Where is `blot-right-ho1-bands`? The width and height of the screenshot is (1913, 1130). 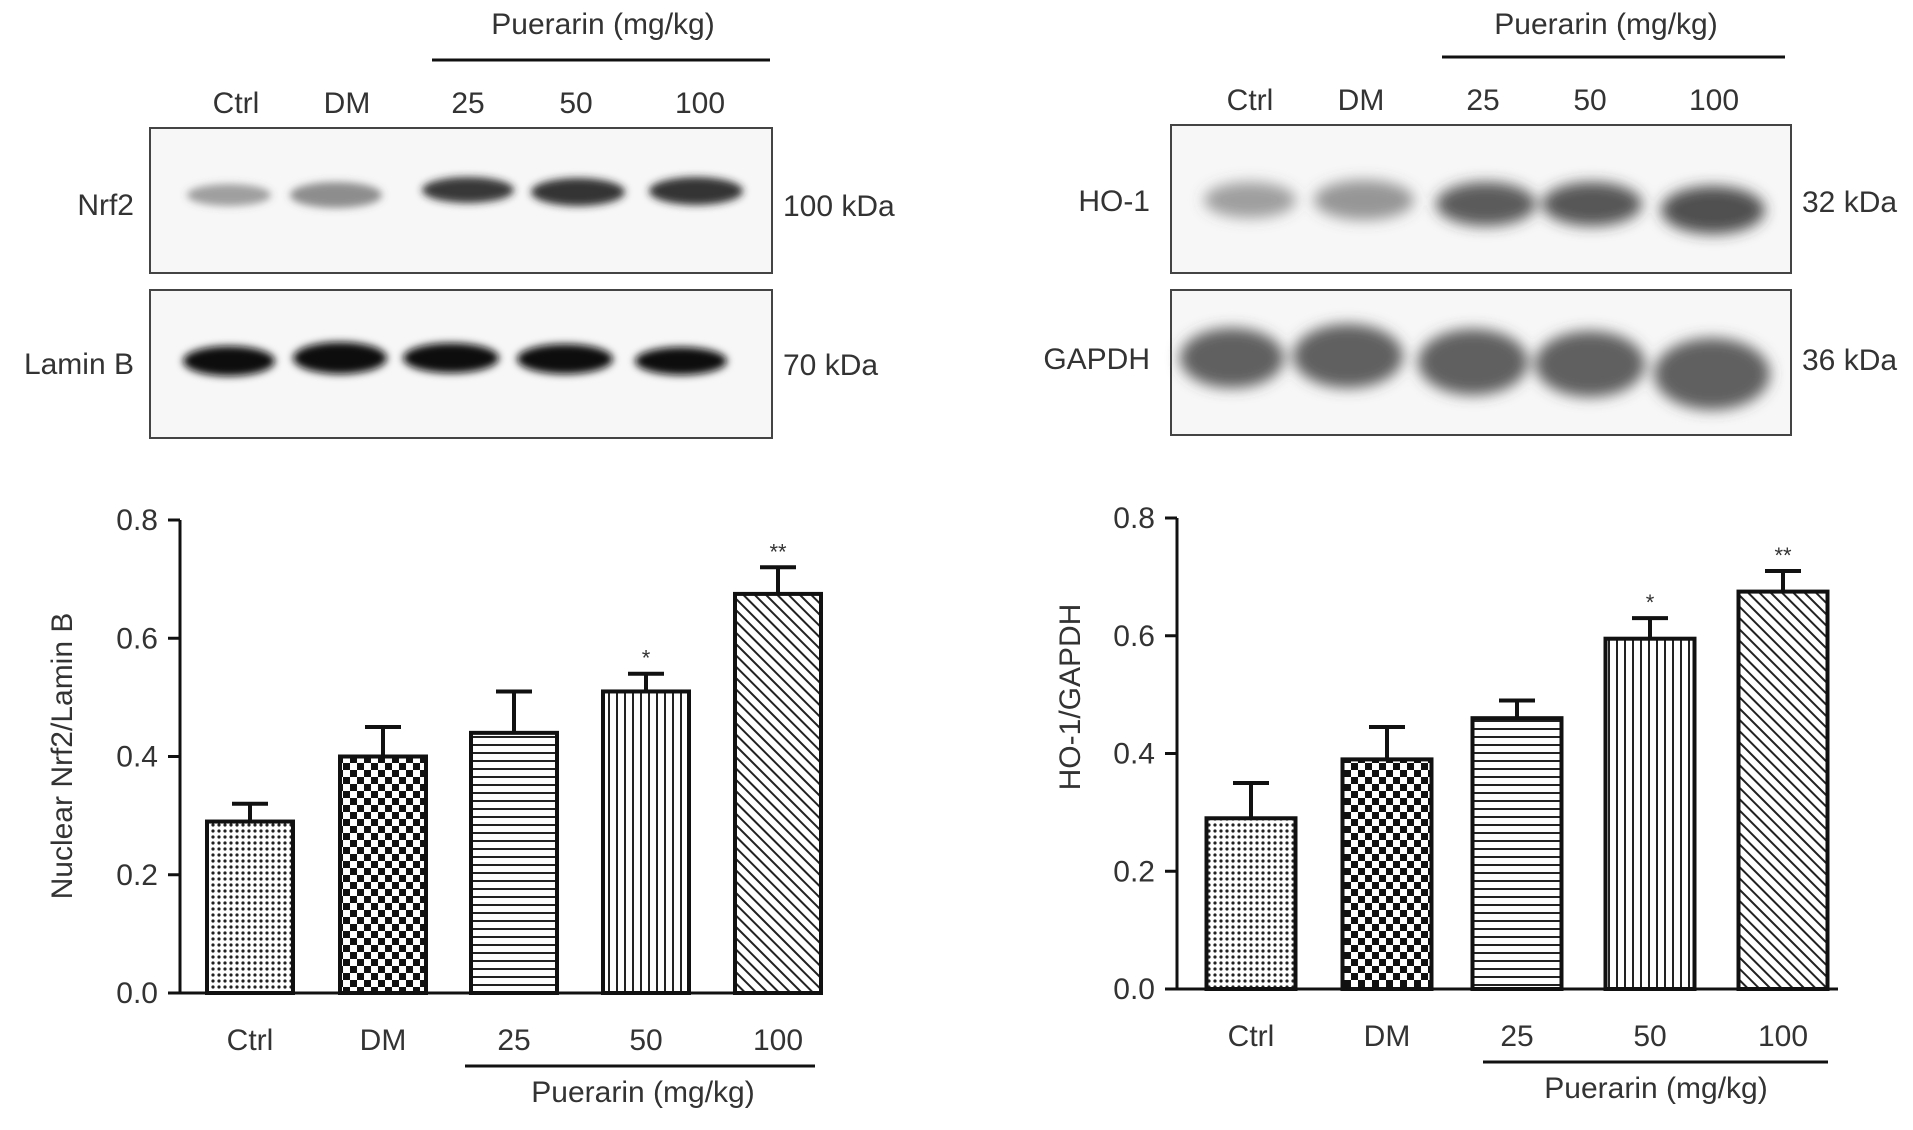 blot-right-ho1-bands is located at coordinates (1484, 207).